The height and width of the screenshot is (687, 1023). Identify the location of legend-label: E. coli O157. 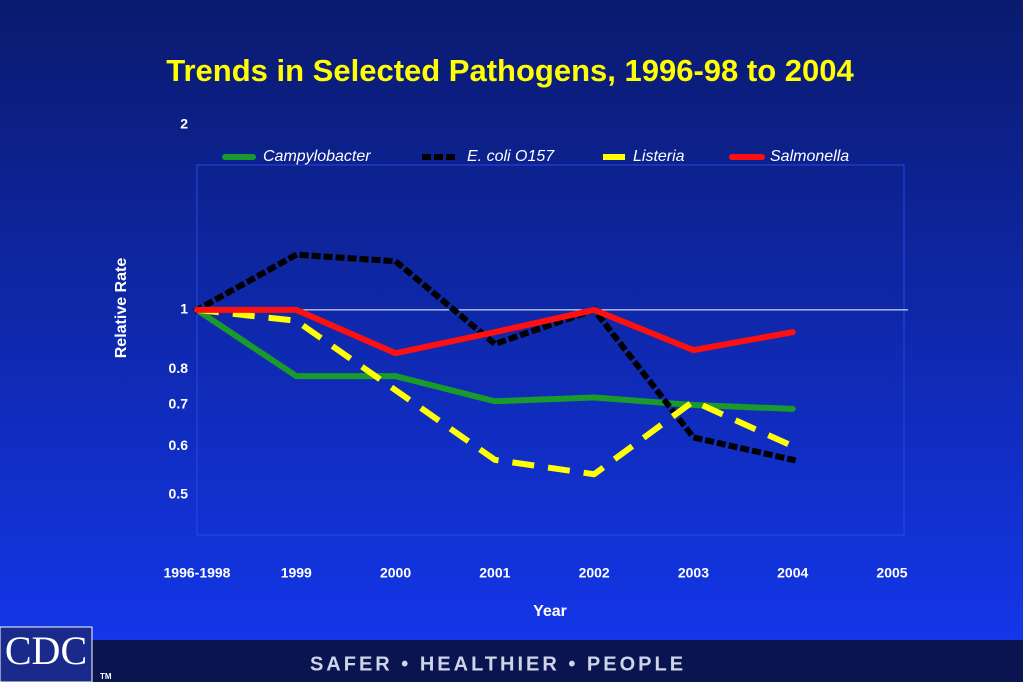
(511, 156).